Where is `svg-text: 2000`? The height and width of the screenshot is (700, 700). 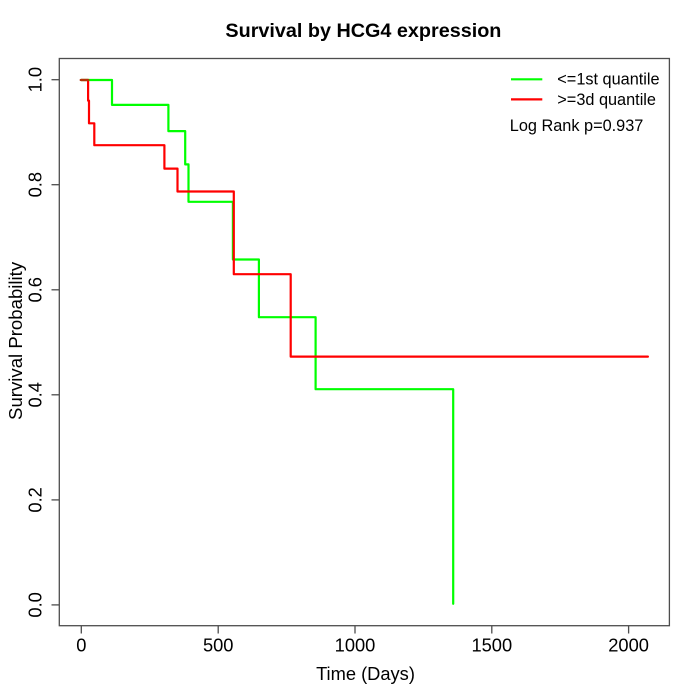
svg-text: 2000 is located at coordinates (628, 644).